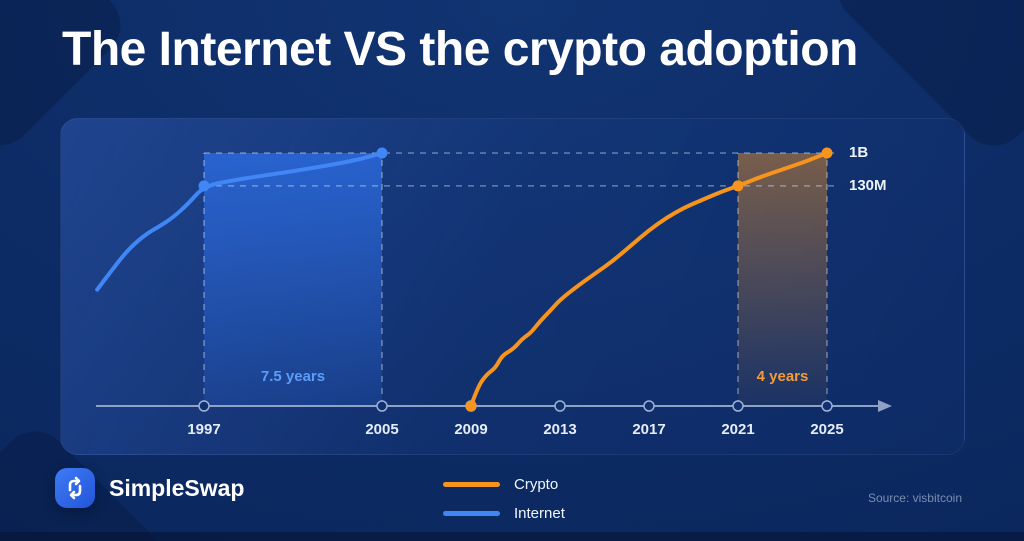  Describe the element at coordinates (827, 153) in the screenshot. I see `milestone-dot-crypto-2025` at that location.